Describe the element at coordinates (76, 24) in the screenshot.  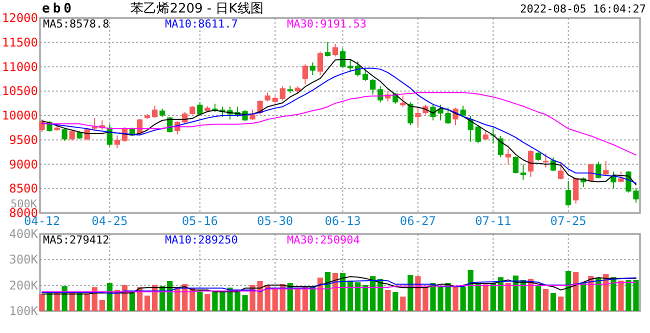
I see `text: MA5:8578.8` at that location.